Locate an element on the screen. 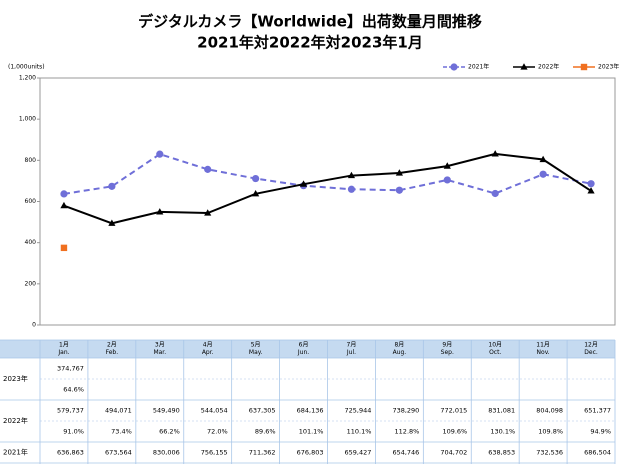 This screenshot has width=620, height=464. table-cell: 732,536 is located at coordinates (549, 453).